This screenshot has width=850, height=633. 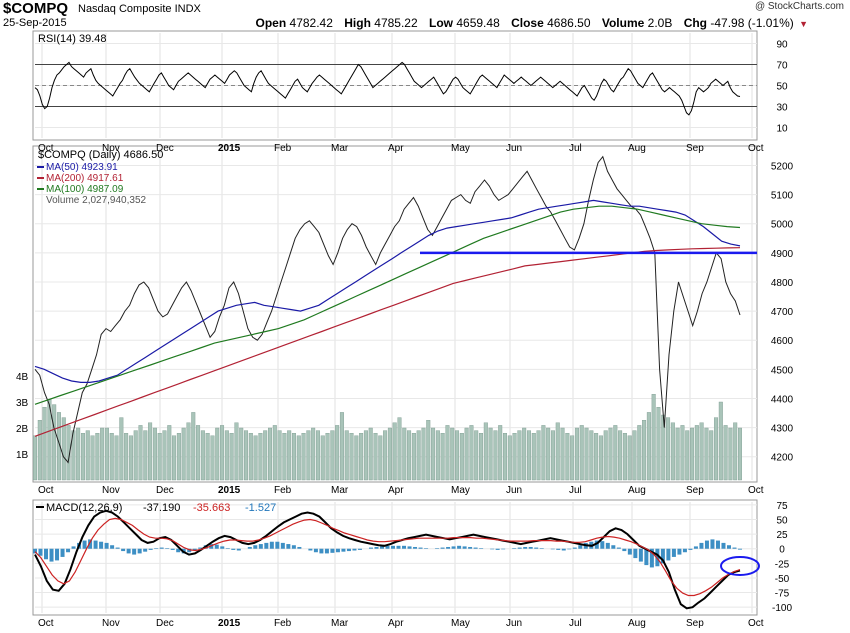 What do you see at coordinates (22, 455) in the screenshot?
I see `volume-tick-label: 1B` at bounding box center [22, 455].